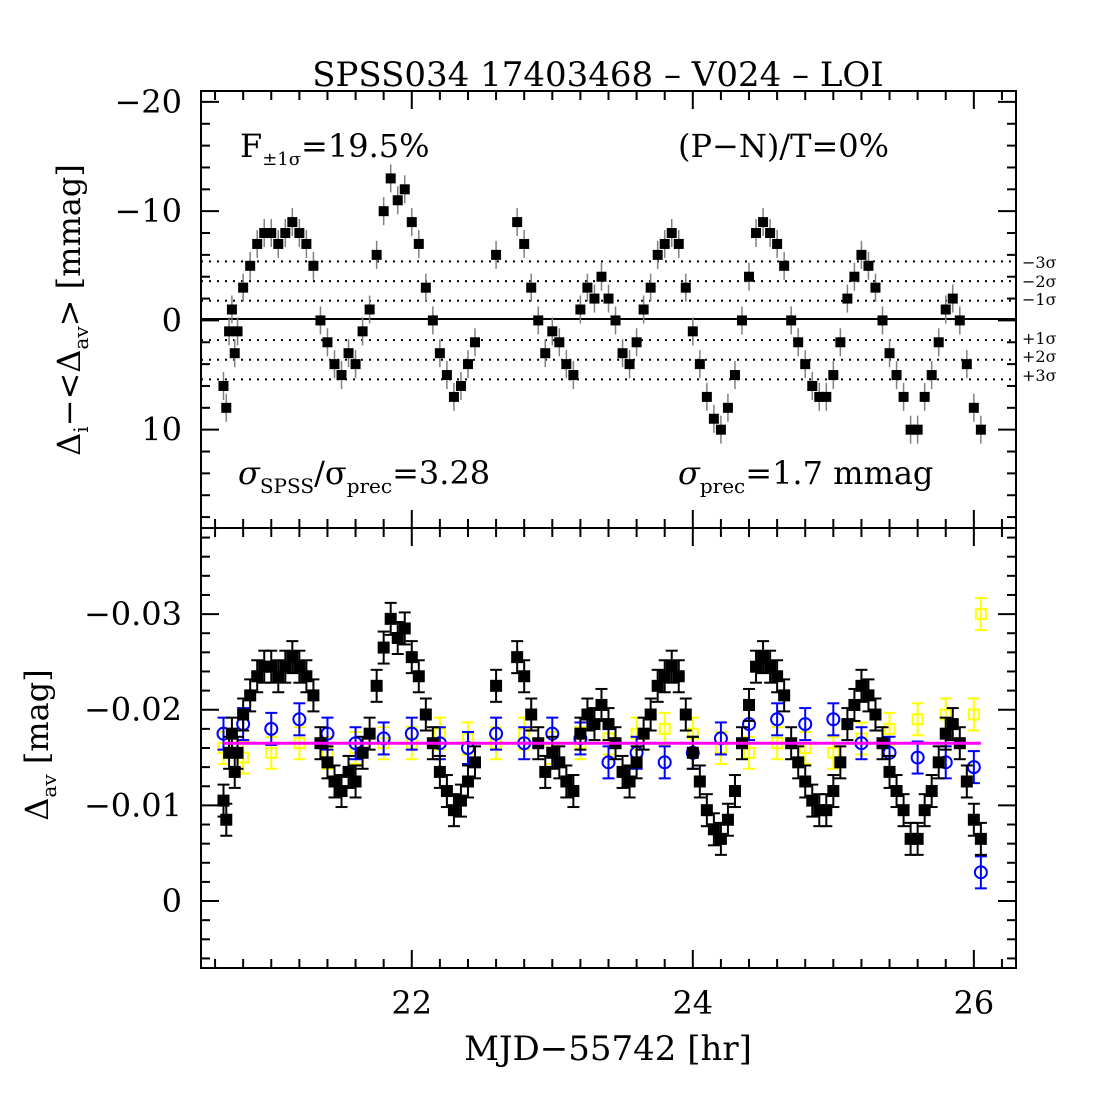 The height and width of the screenshot is (1110, 1104). Describe the element at coordinates (364, 476) in the screenshot. I see `ratio-annotation: σSPSS/σprec=3.28` at that location.